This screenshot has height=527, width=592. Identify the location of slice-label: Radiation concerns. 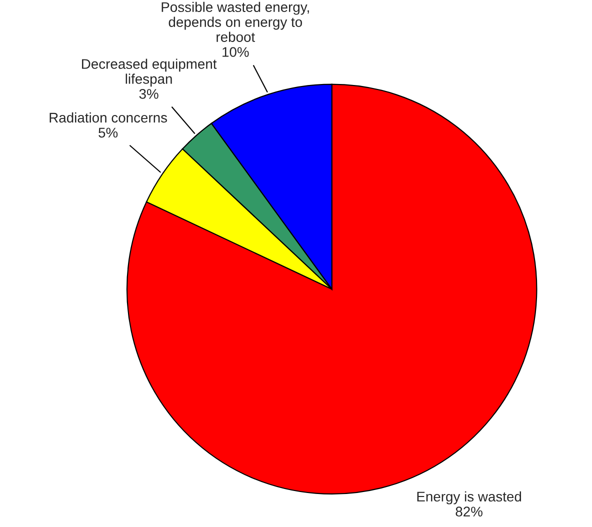
(109, 117).